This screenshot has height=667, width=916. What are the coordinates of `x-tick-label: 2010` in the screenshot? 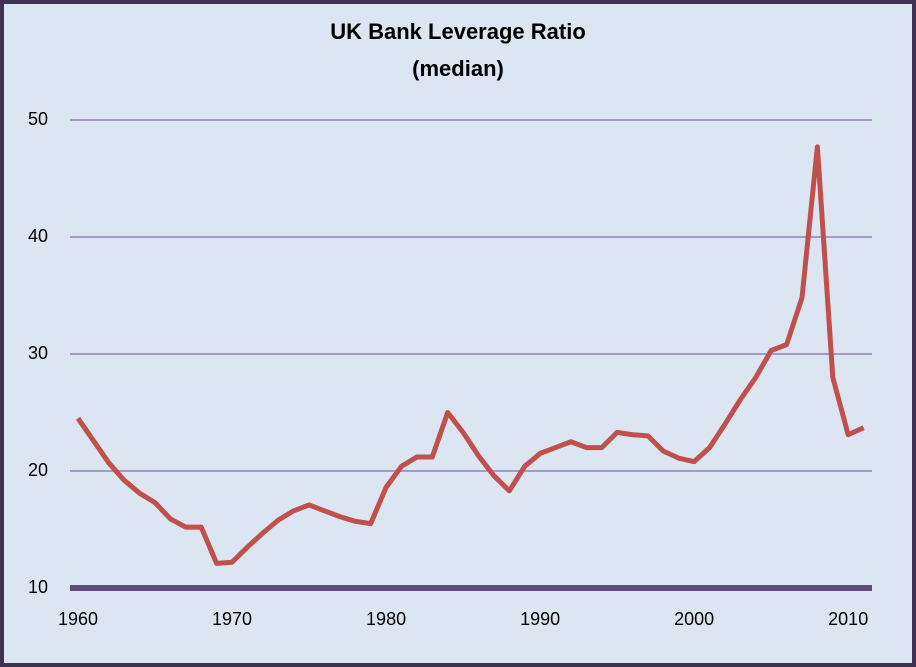 It's located at (848, 619).